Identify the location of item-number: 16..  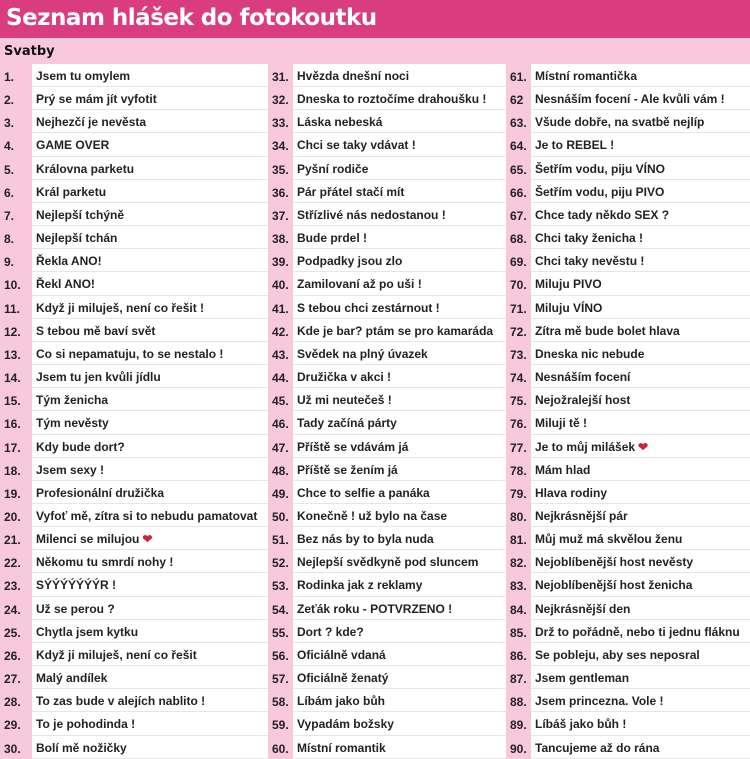
(12, 424).